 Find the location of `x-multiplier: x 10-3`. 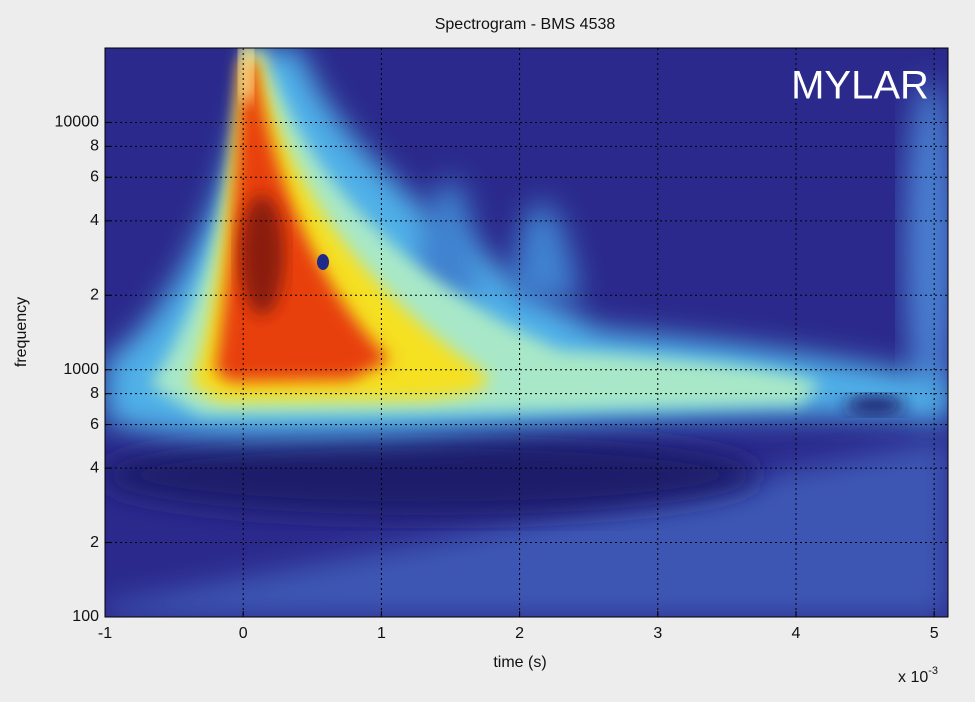

x-multiplier: x 10-3 is located at coordinates (918, 675).